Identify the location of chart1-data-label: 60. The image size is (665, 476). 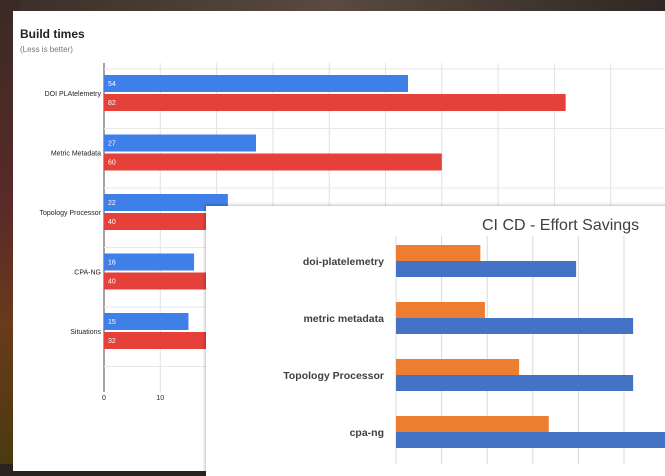
(112, 163).